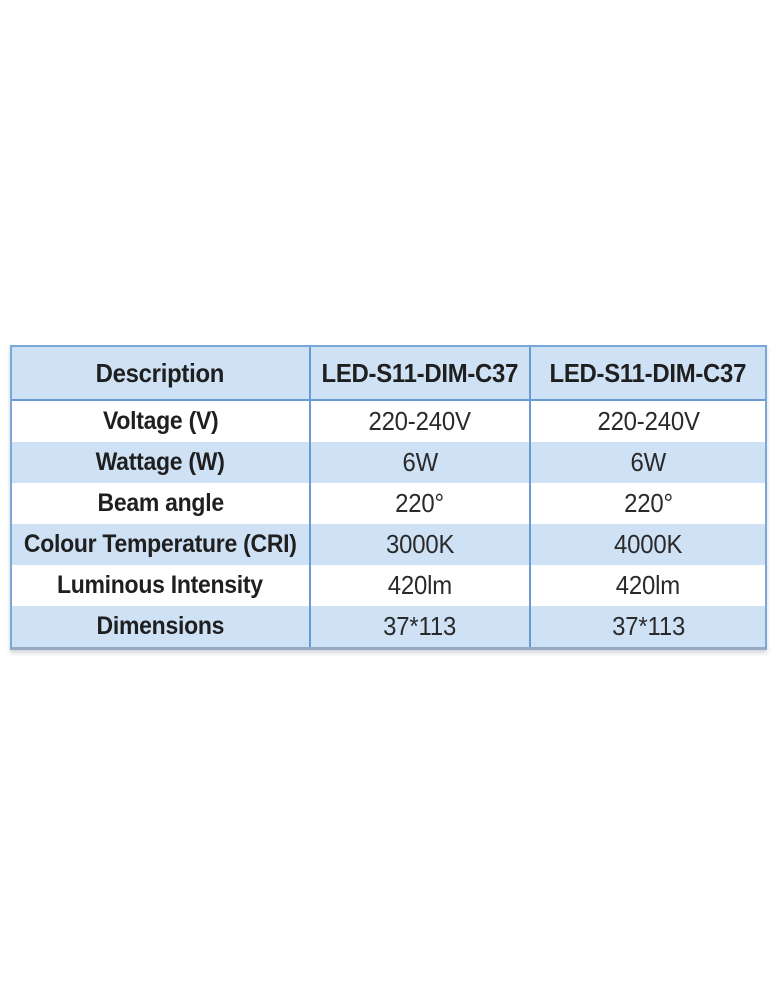  I want to click on row-label: Beam angle, so click(160, 503).